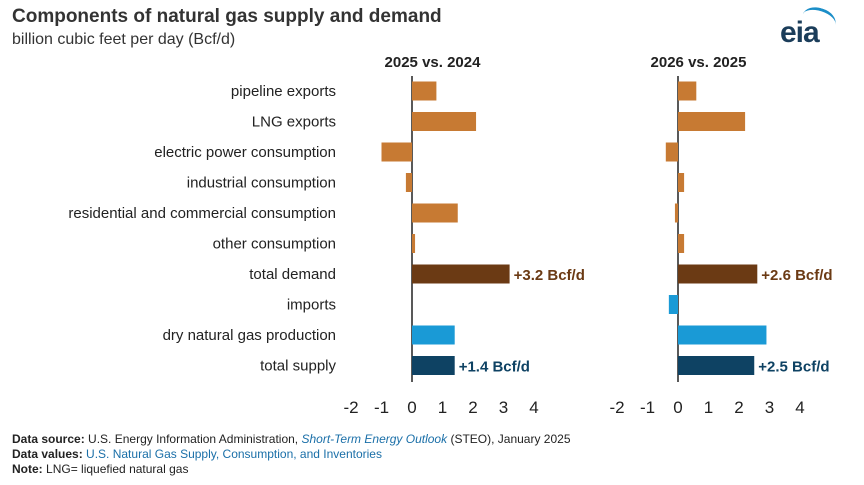 The width and height of the screenshot is (864, 485). Describe the element at coordinates (274, 244) in the screenshot. I see `category-label: other consumption` at that location.